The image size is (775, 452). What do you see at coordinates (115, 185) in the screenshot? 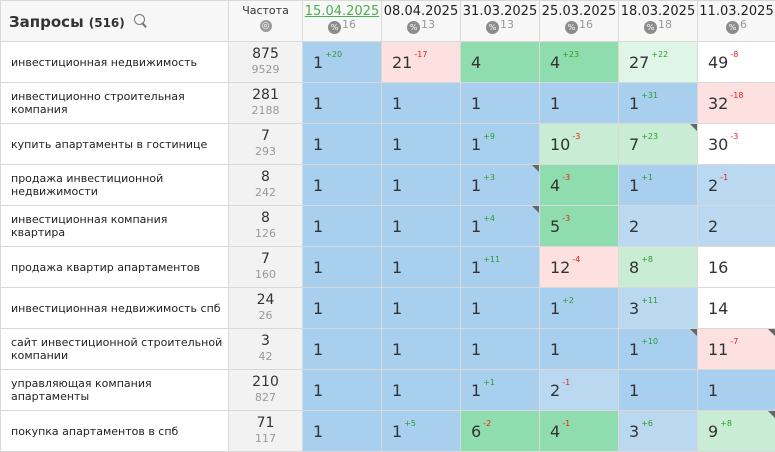
I see `query-cell: продажа инвестиционной недвижимости` at bounding box center [115, 185].